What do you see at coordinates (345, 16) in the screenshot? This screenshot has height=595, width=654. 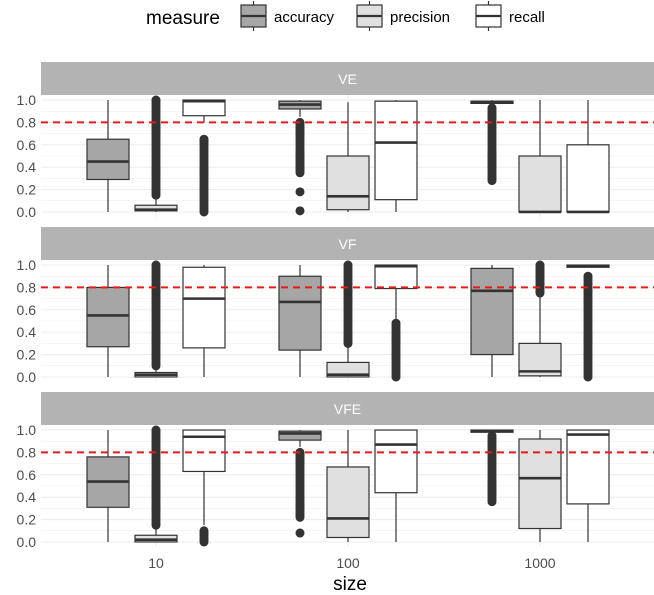 I see `legend: measure accuracy precision recall` at bounding box center [345, 16].